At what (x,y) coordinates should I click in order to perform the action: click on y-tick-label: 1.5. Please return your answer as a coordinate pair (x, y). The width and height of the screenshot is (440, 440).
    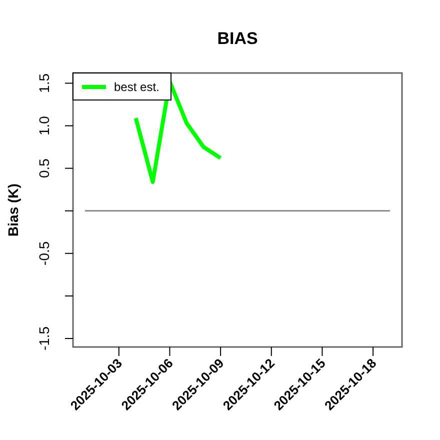
    Looking at the image, I should click on (44, 83).